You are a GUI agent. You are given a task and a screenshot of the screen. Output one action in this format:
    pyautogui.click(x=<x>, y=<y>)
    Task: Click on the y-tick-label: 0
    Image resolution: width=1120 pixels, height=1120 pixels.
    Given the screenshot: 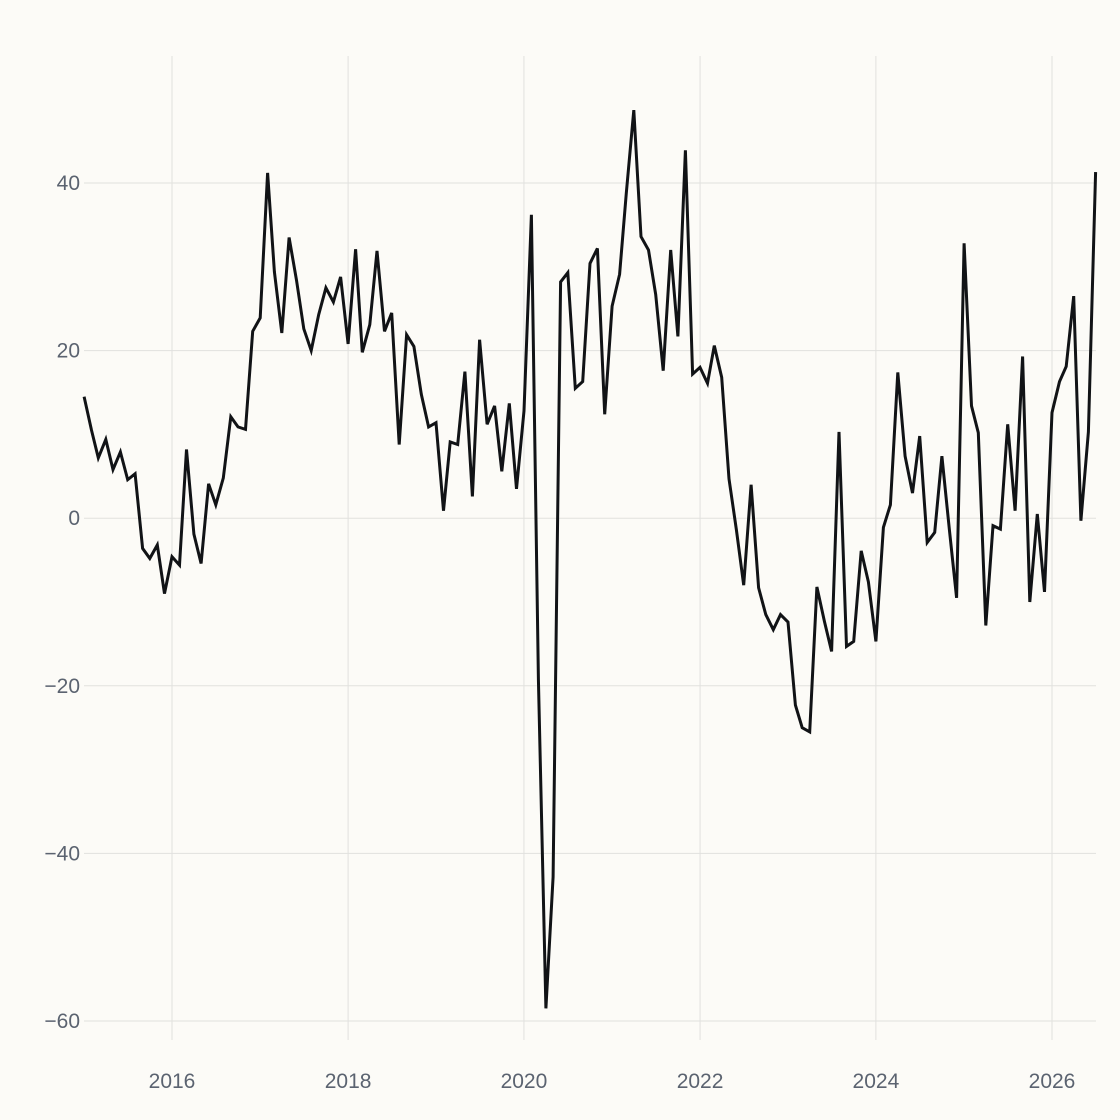 What is the action you would take?
    pyautogui.click(x=74, y=518)
    